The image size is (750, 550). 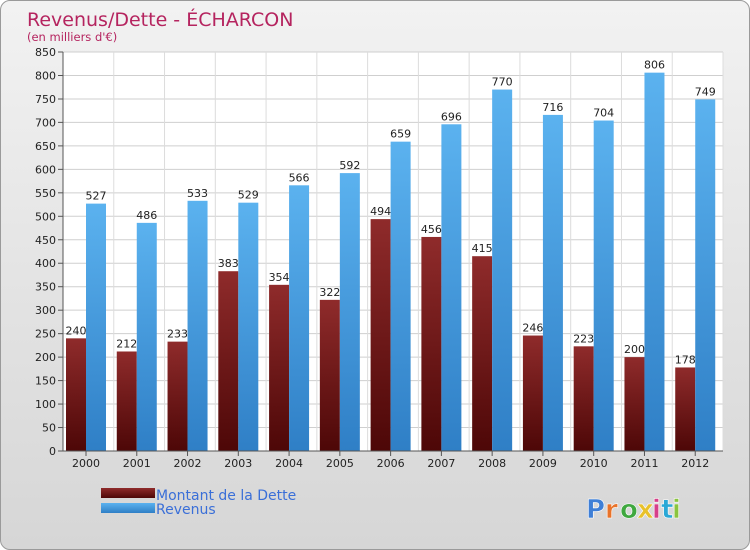 What do you see at coordinates (391, 463) in the screenshot?
I see `x-tick-label: 2006` at bounding box center [391, 463].